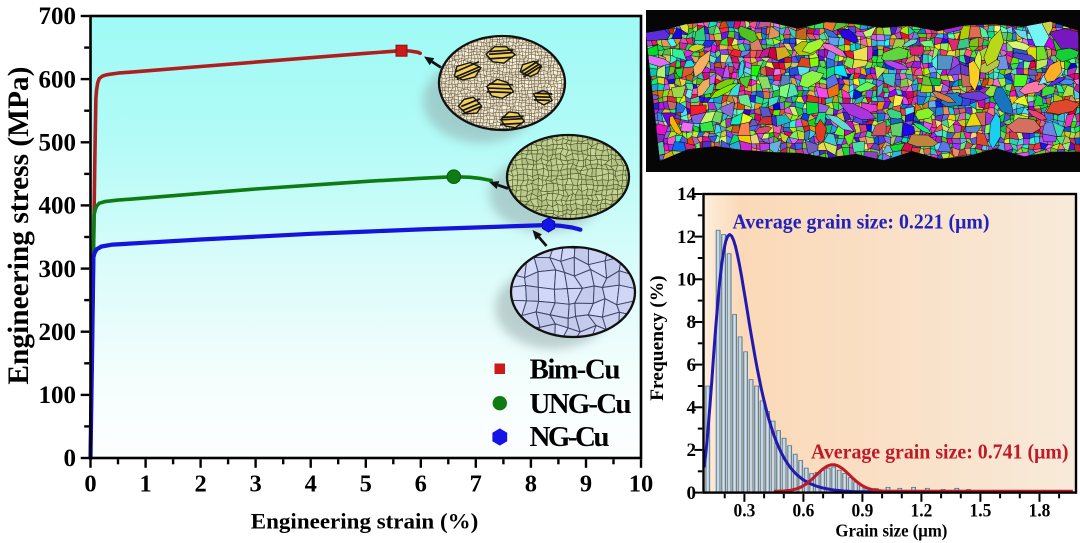 Image resolution: width=1080 pixels, height=543 pixels. Describe the element at coordinates (476, 484) in the screenshot. I see `svg-text: 7` at that location.